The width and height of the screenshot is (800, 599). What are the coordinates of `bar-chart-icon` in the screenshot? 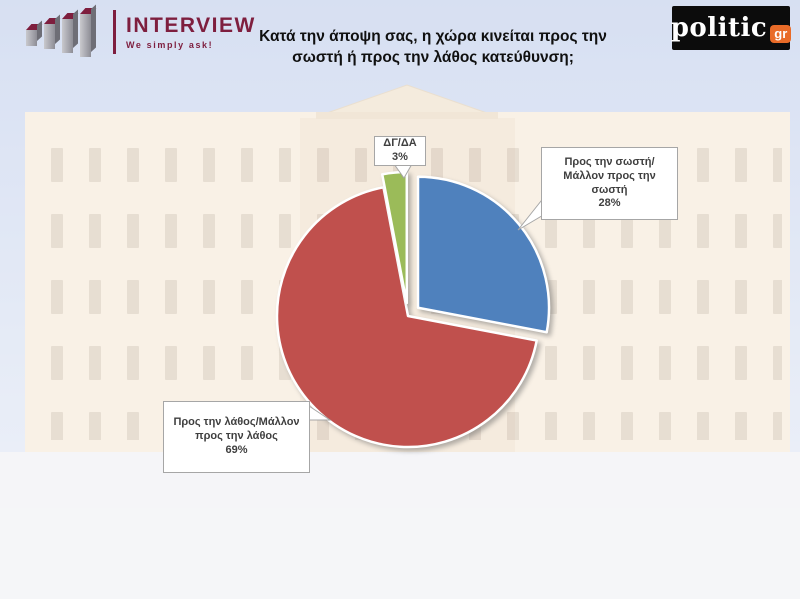 It's located at (58, 32).